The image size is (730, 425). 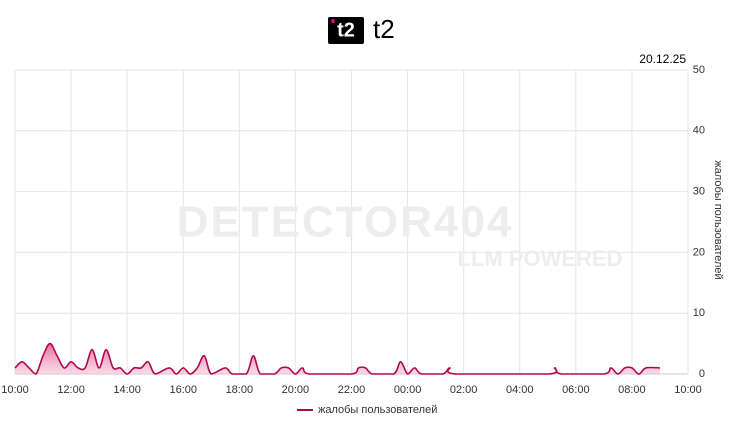 What do you see at coordinates (699, 192) in the screenshot?
I see `y-tick-label: 30` at bounding box center [699, 192].